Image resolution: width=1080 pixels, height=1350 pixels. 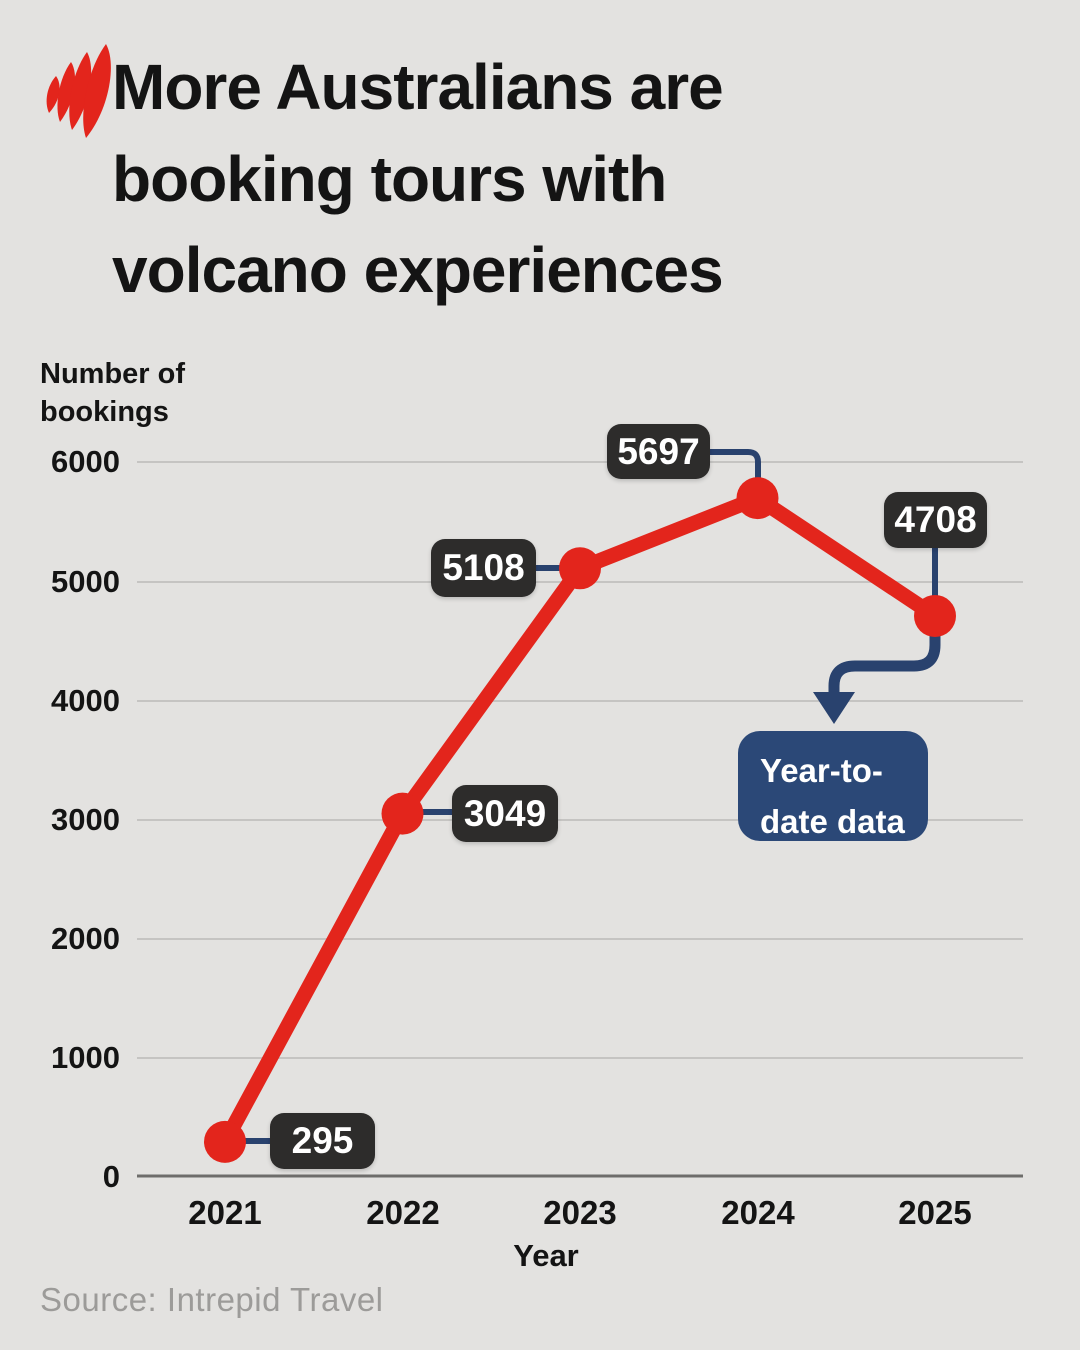 I want to click on source-credit: Source: Intrepid Travel, so click(x=212, y=1299).